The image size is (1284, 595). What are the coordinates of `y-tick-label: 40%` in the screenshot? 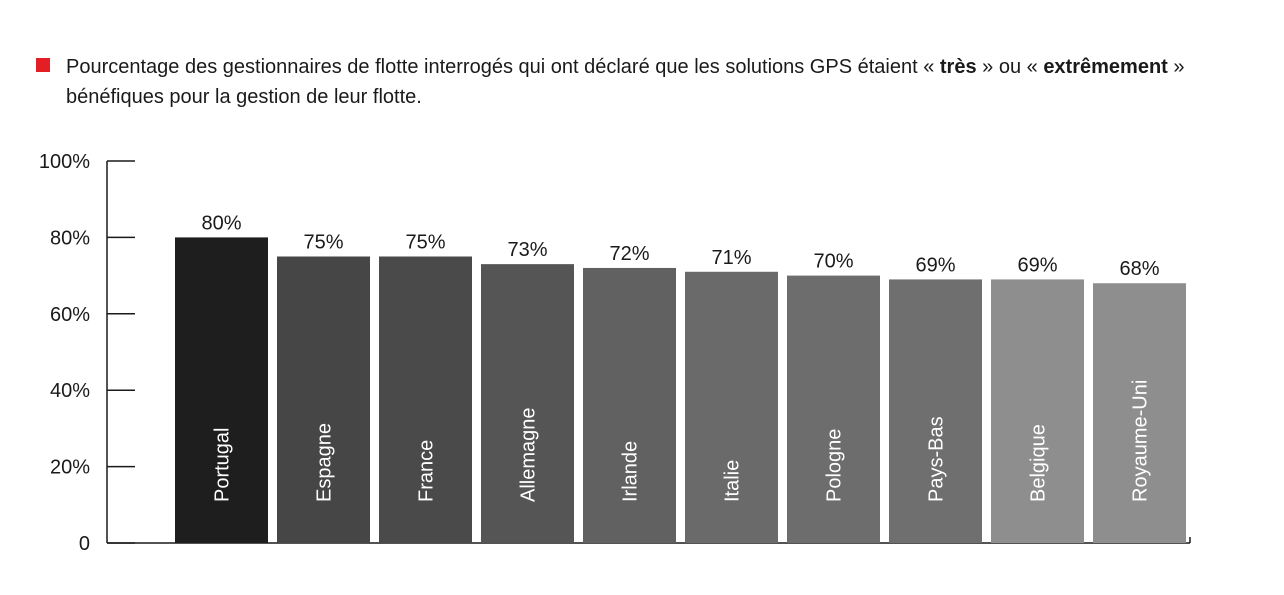 It's located at (70, 391).